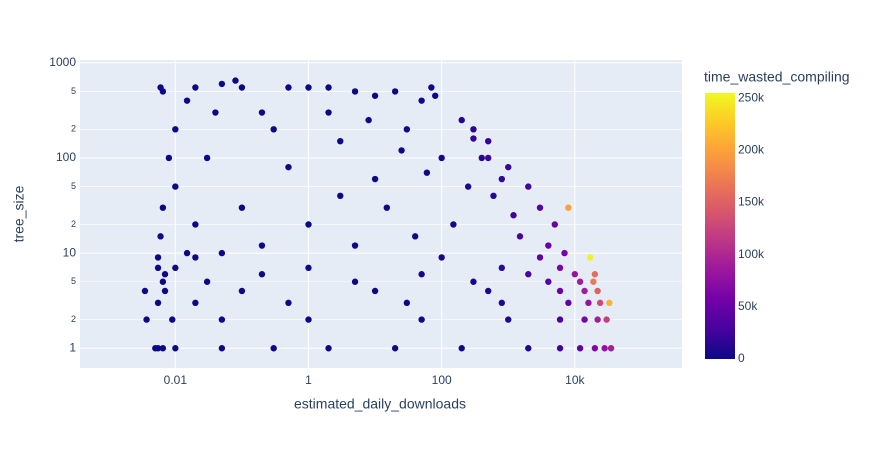 This screenshot has width=892, height=455. What do you see at coordinates (751, 202) in the screenshot?
I see `colorbar-tick-label: 150k` at bounding box center [751, 202].